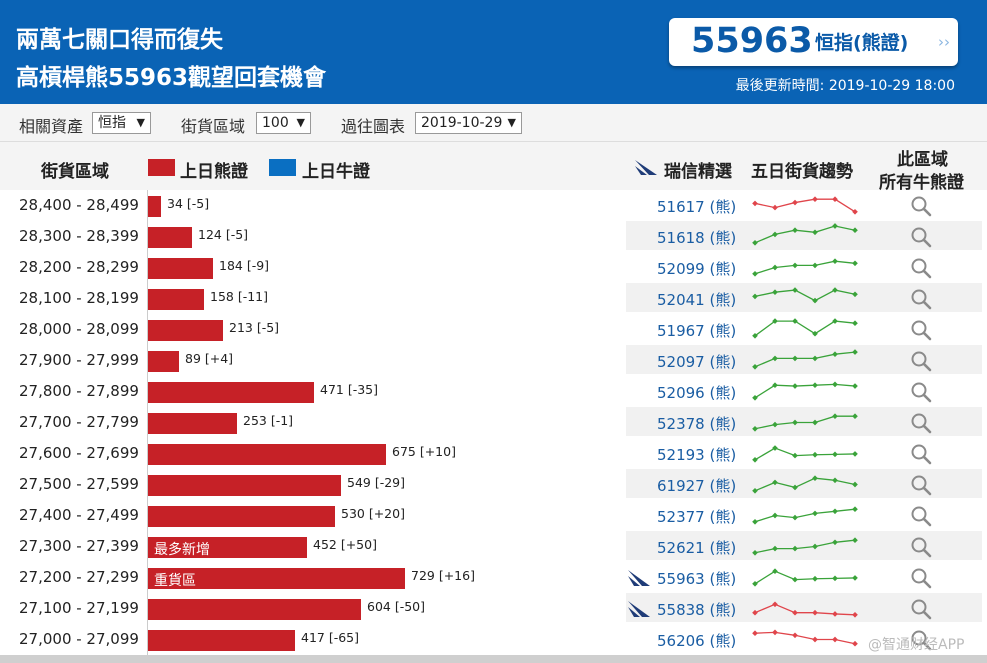 This screenshot has width=987, height=663. What do you see at coordinates (171, 78) in the screenshot?
I see `headline-line-2: 高槓桿熊55963觀望回套機會` at bounding box center [171, 78].